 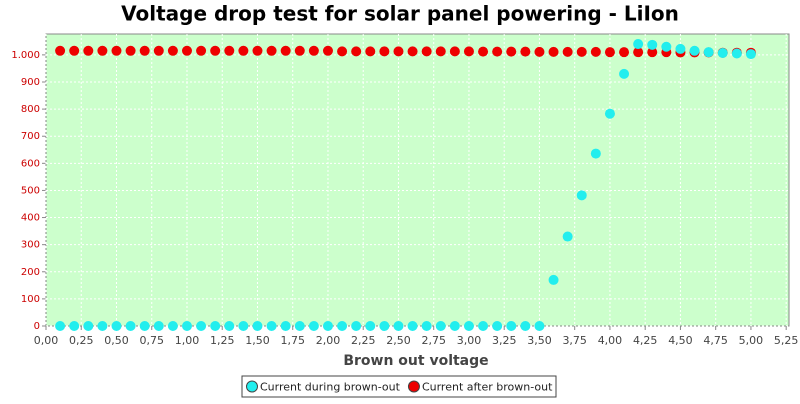 I want to click on x-tick-label: 2,75, so click(x=433, y=340).